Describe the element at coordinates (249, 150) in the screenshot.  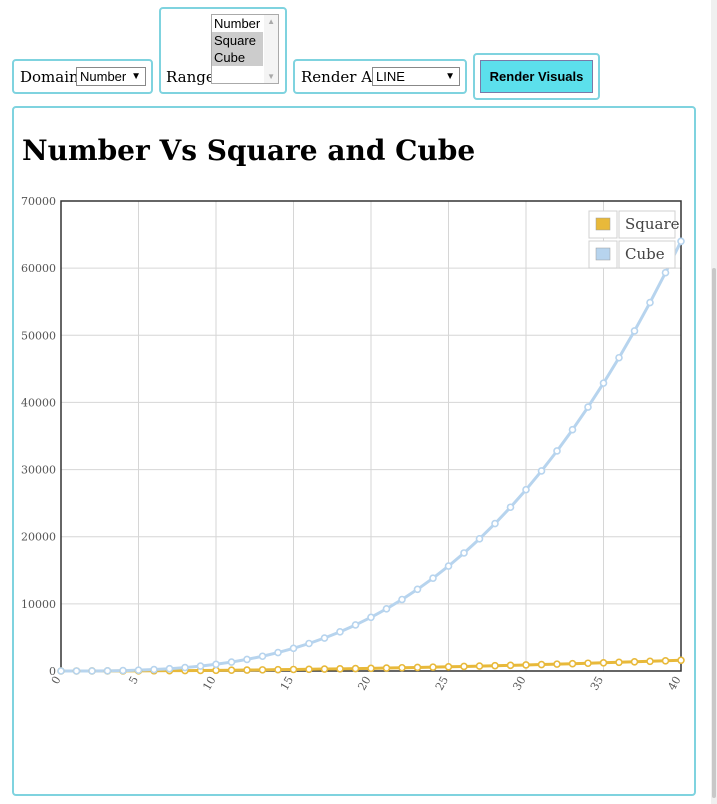
I see `chart-title: Number Vs Square and Cube` at that location.